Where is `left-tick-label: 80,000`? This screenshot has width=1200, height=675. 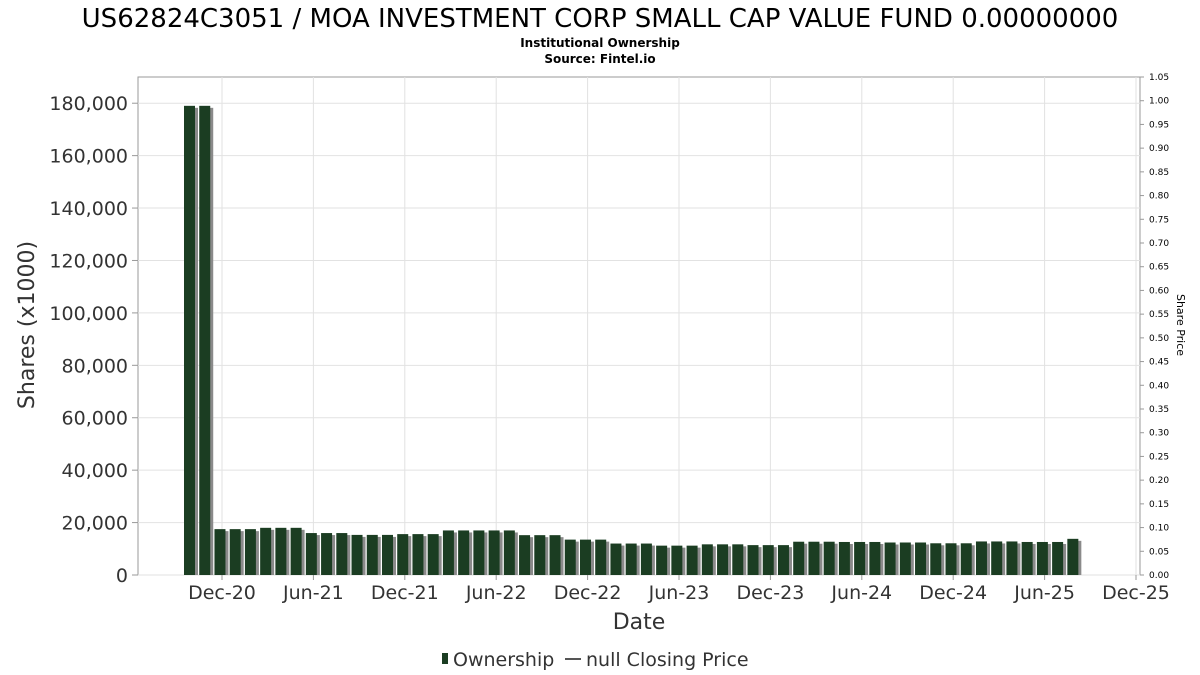 left-tick-label: 80,000 is located at coordinates (95, 366).